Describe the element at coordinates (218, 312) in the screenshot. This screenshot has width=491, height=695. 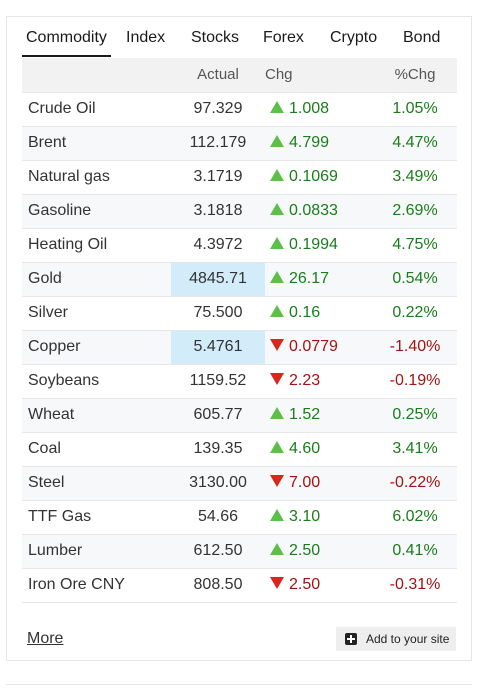
I see `actual-value: 75.500` at that location.